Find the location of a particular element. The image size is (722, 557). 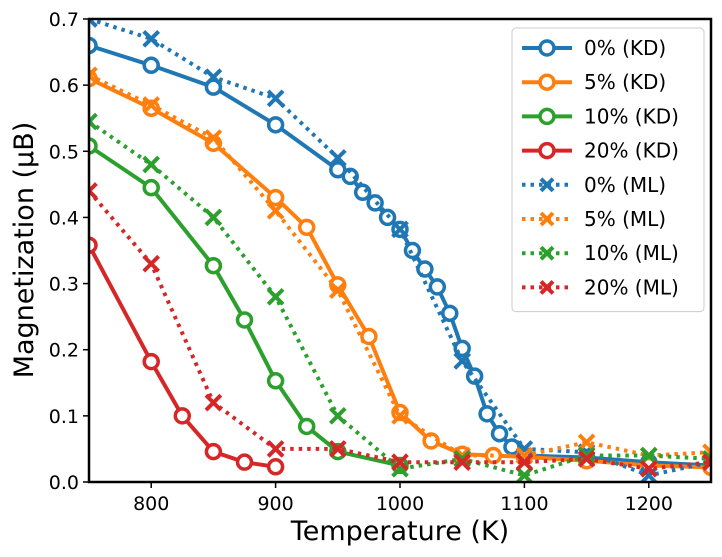

x-tick-label: 1200 is located at coordinates (649, 504).